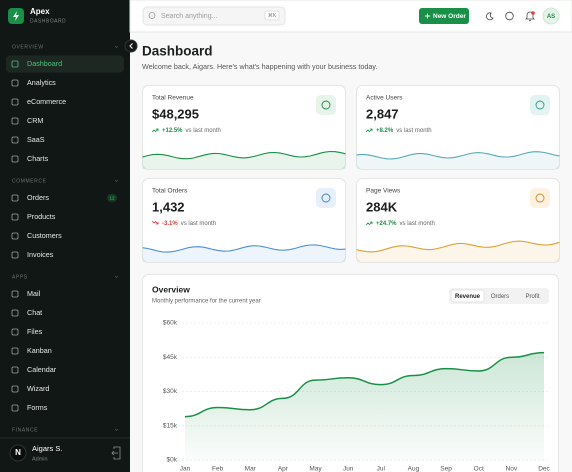 This screenshot has width=572, height=472. I want to click on notification-dot, so click(533, 13).